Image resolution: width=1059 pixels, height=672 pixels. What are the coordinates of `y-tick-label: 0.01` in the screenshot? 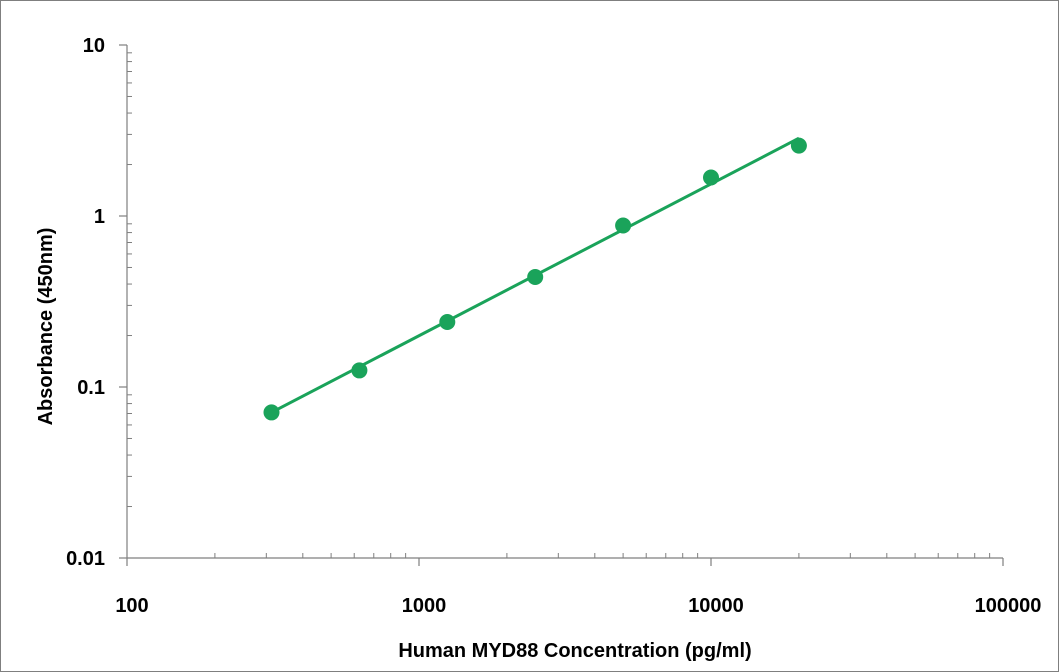 It's located at (85, 559).